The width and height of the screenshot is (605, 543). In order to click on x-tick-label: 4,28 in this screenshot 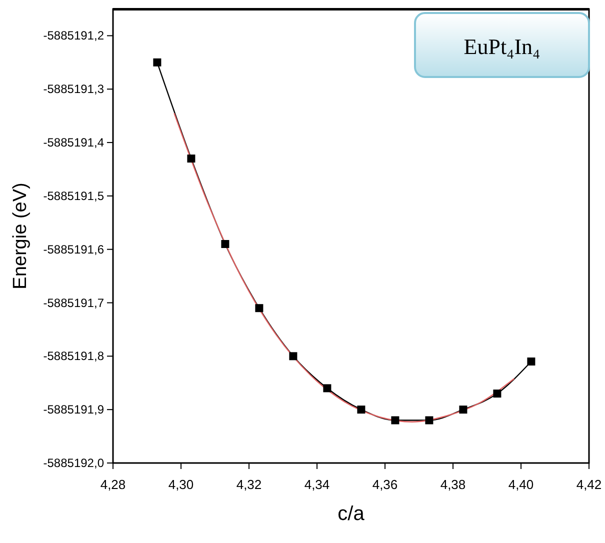, I will do `click(113, 484)`.